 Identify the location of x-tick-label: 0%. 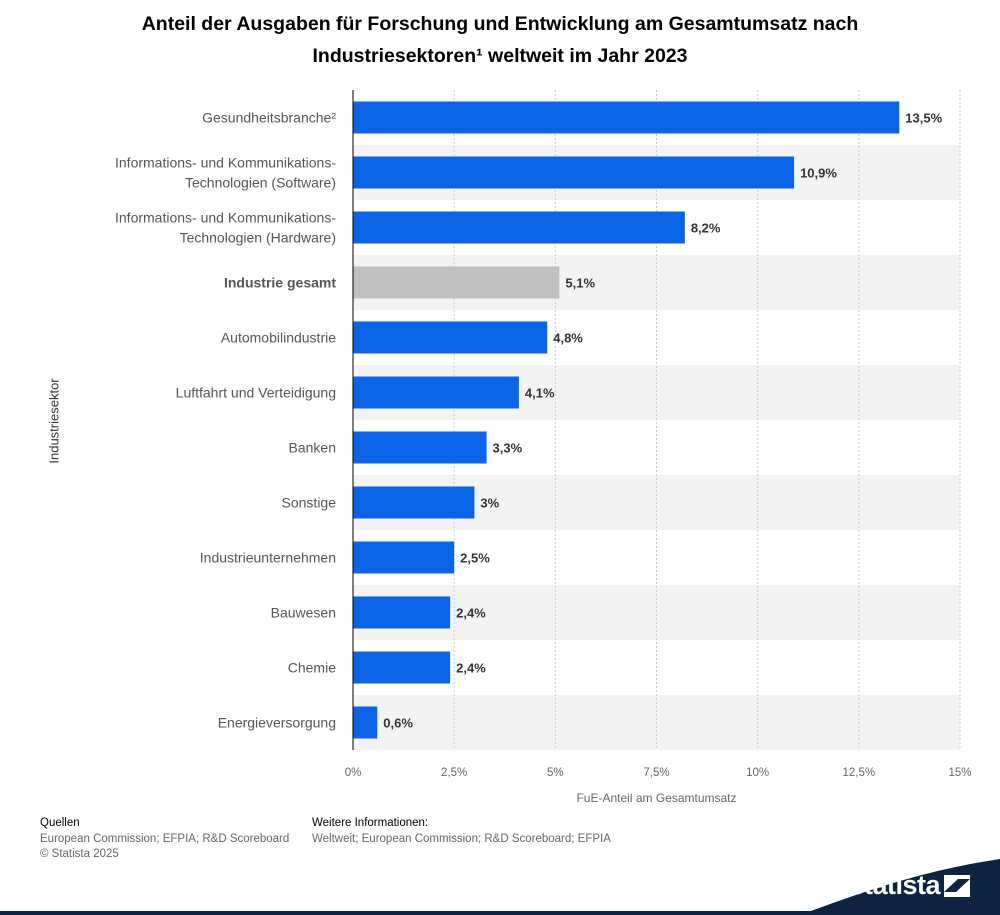
(353, 773).